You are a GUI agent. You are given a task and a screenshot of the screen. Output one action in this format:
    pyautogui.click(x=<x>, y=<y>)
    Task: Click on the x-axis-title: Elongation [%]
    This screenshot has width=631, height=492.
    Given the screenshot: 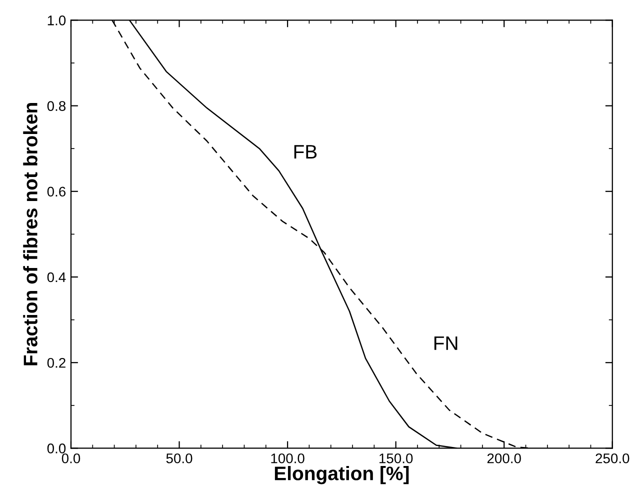 What is the action you would take?
    pyautogui.click(x=341, y=475)
    